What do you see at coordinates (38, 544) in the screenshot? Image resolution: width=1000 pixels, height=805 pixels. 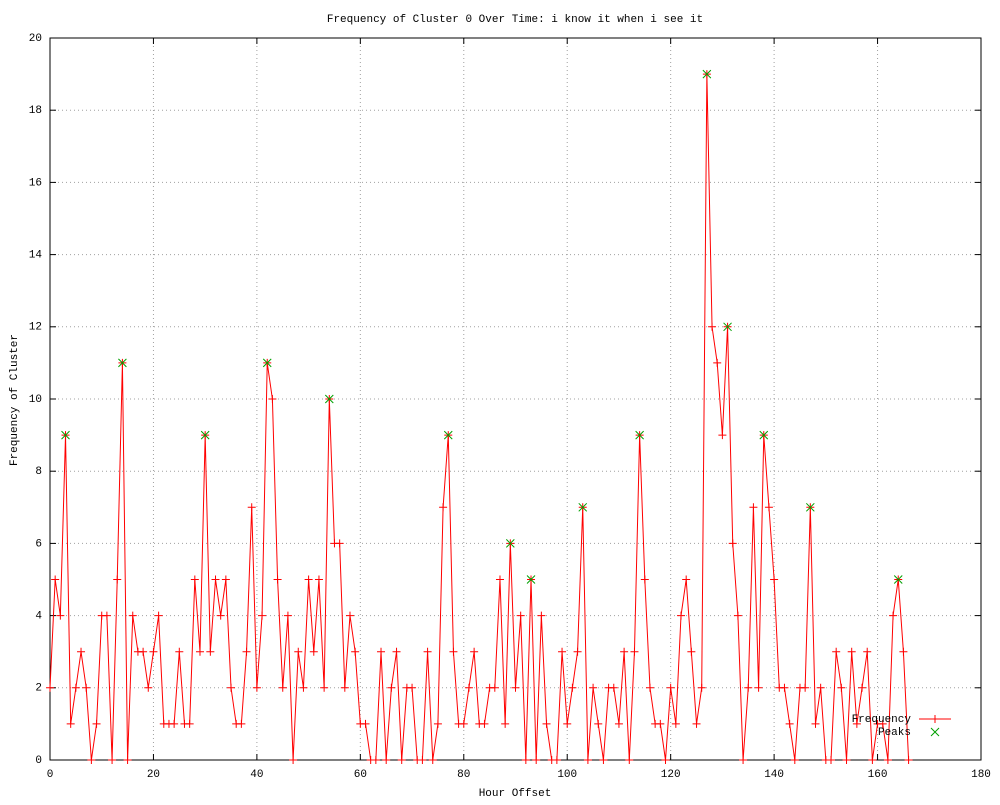 I see `y-tick-label: 6` at bounding box center [38, 544].